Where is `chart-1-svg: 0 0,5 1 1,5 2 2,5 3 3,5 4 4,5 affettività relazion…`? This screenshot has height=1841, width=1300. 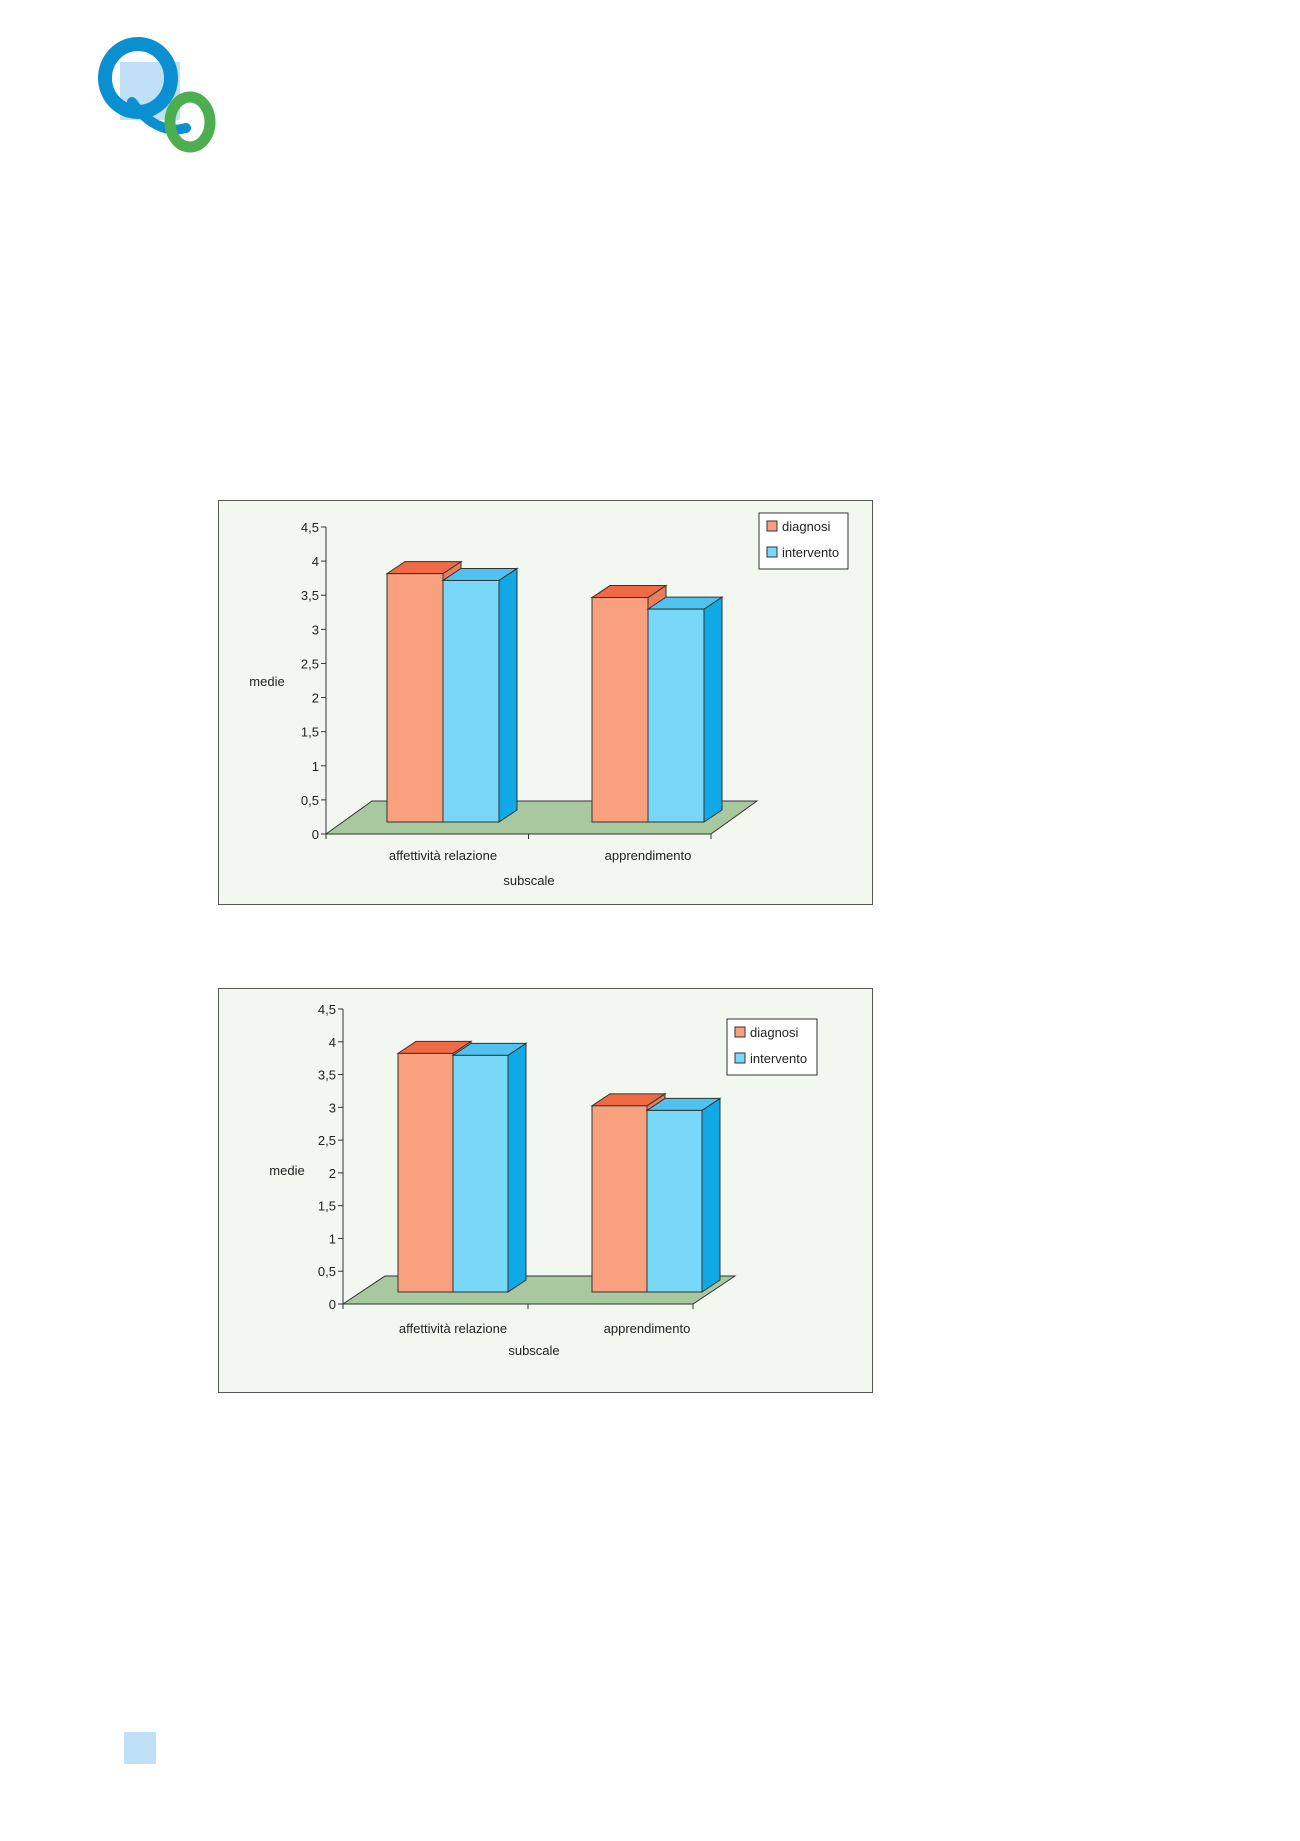 chart-1-svg: 0 0,5 1 1,5 2 2,5 3 3,5 4 4,5 affettività relazion… is located at coordinates (549, 700).